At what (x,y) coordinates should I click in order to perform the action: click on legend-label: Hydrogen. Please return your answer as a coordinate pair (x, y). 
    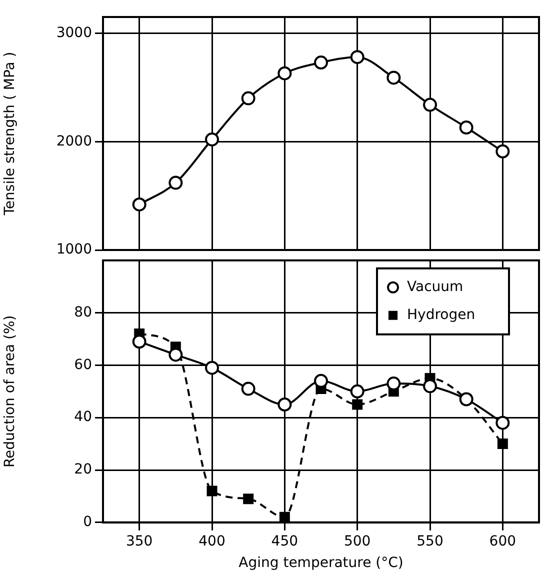
    Looking at the image, I should click on (441, 315).